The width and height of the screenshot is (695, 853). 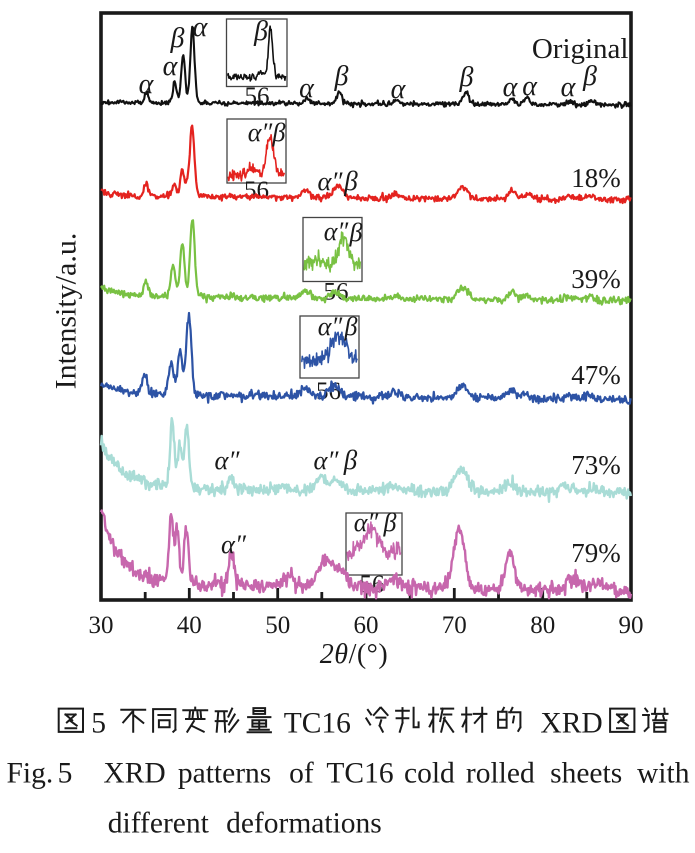 What do you see at coordinates (580, 49) in the screenshot?
I see `svg-text: Original` at bounding box center [580, 49].